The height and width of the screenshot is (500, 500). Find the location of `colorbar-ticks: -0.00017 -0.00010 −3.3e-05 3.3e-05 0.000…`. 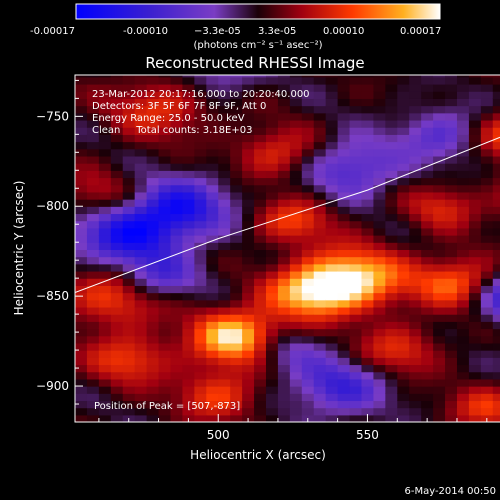

colorbar-ticks: -0.00017 -0.00010 −3.3e-05 3.3e-05 0.000… is located at coordinates (235, 31).